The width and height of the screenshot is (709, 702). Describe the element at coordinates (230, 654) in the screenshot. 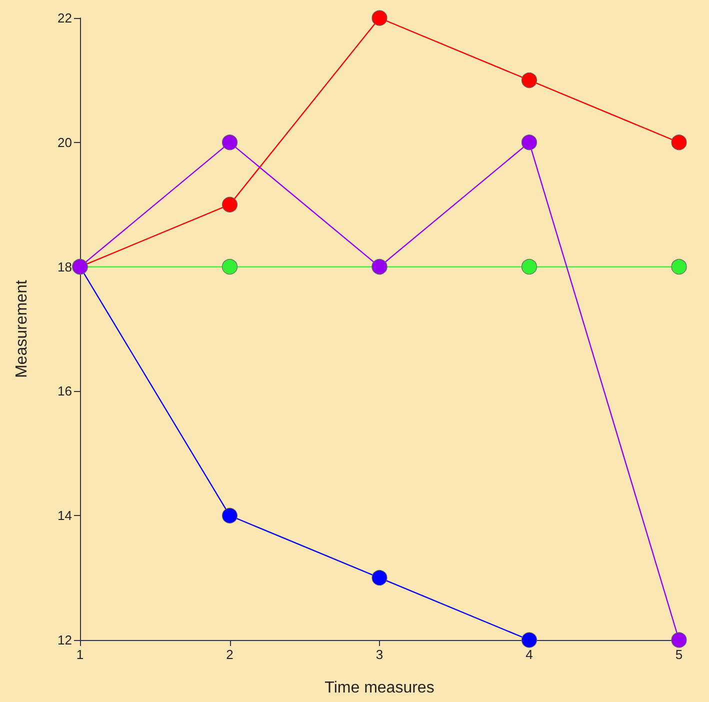

I see `x-tick-label: 2` at that location.